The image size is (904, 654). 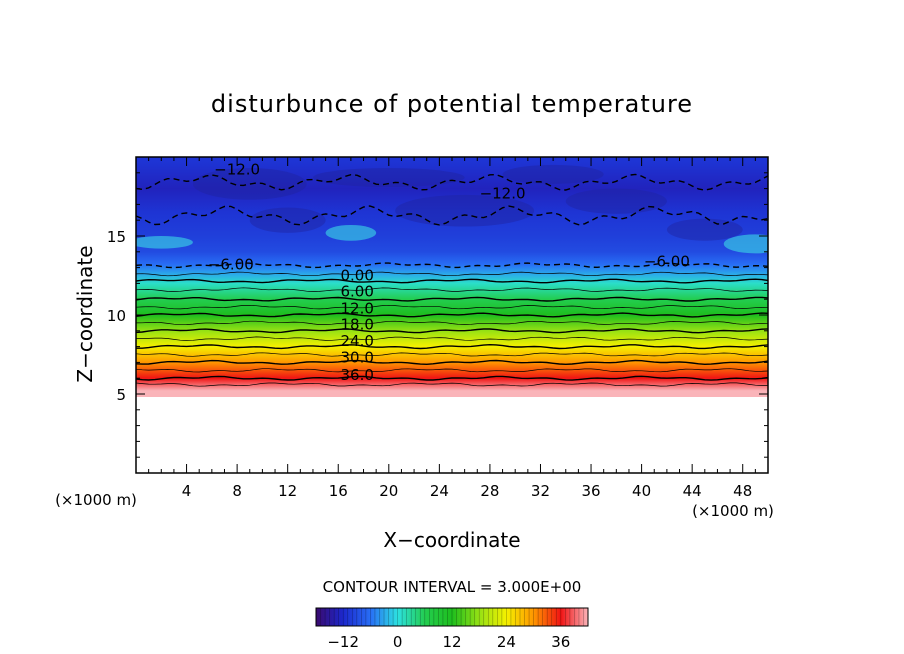 What do you see at coordinates (187, 491) in the screenshot?
I see `x-tick-label: 4` at bounding box center [187, 491].